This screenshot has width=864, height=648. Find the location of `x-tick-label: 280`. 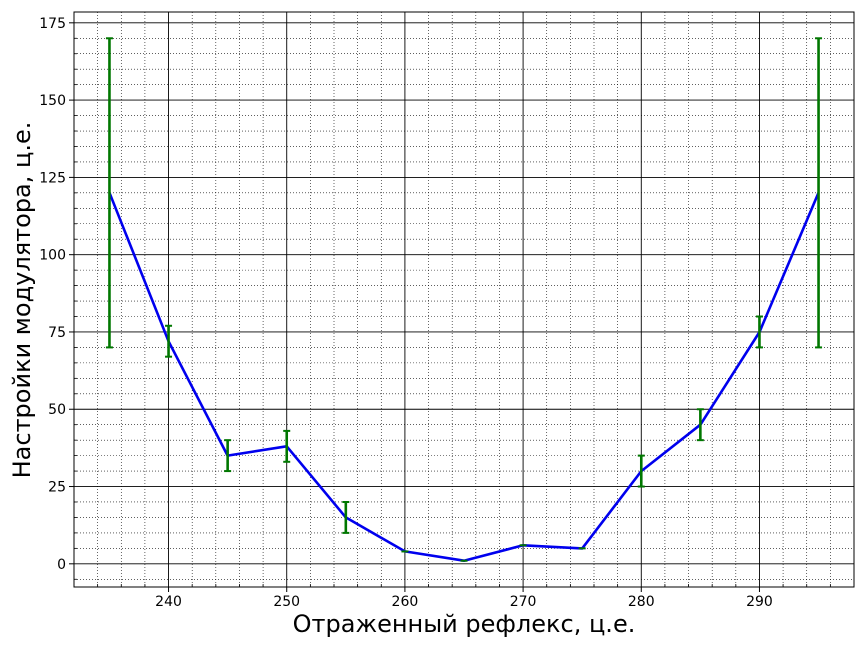

x-tick-label: 280 is located at coordinates (641, 602).